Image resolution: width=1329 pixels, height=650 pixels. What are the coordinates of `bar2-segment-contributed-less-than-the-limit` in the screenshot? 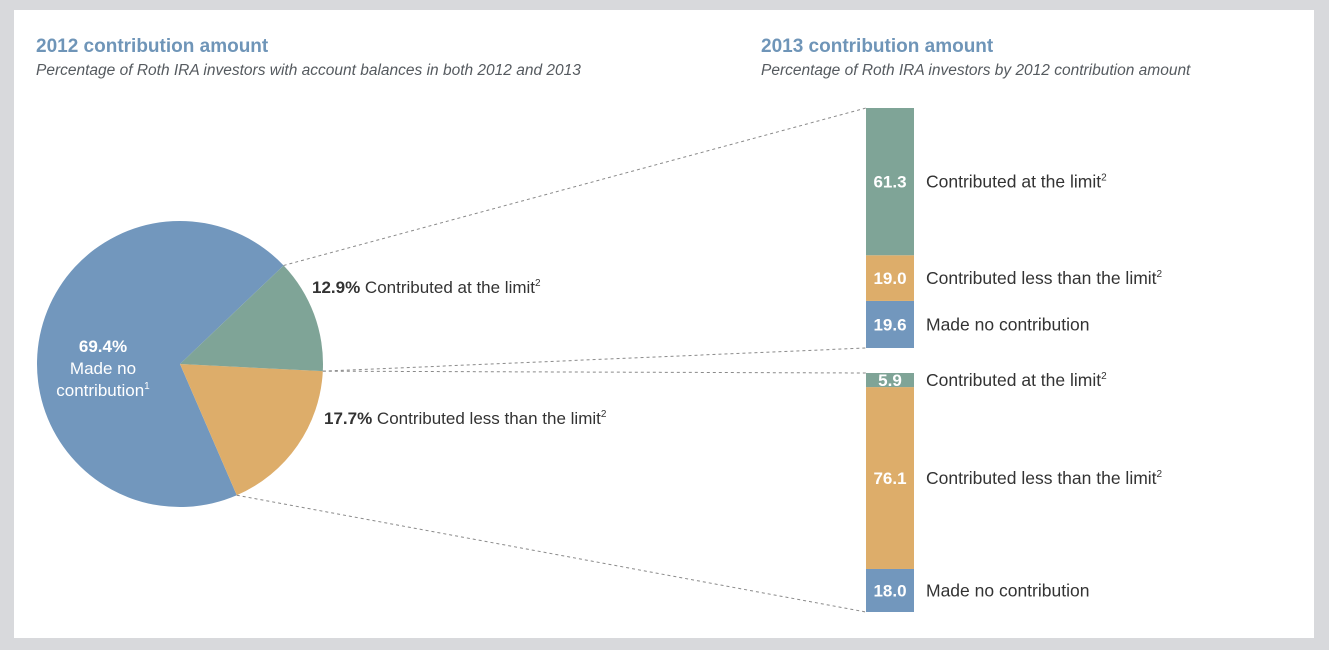 It's located at (890, 478).